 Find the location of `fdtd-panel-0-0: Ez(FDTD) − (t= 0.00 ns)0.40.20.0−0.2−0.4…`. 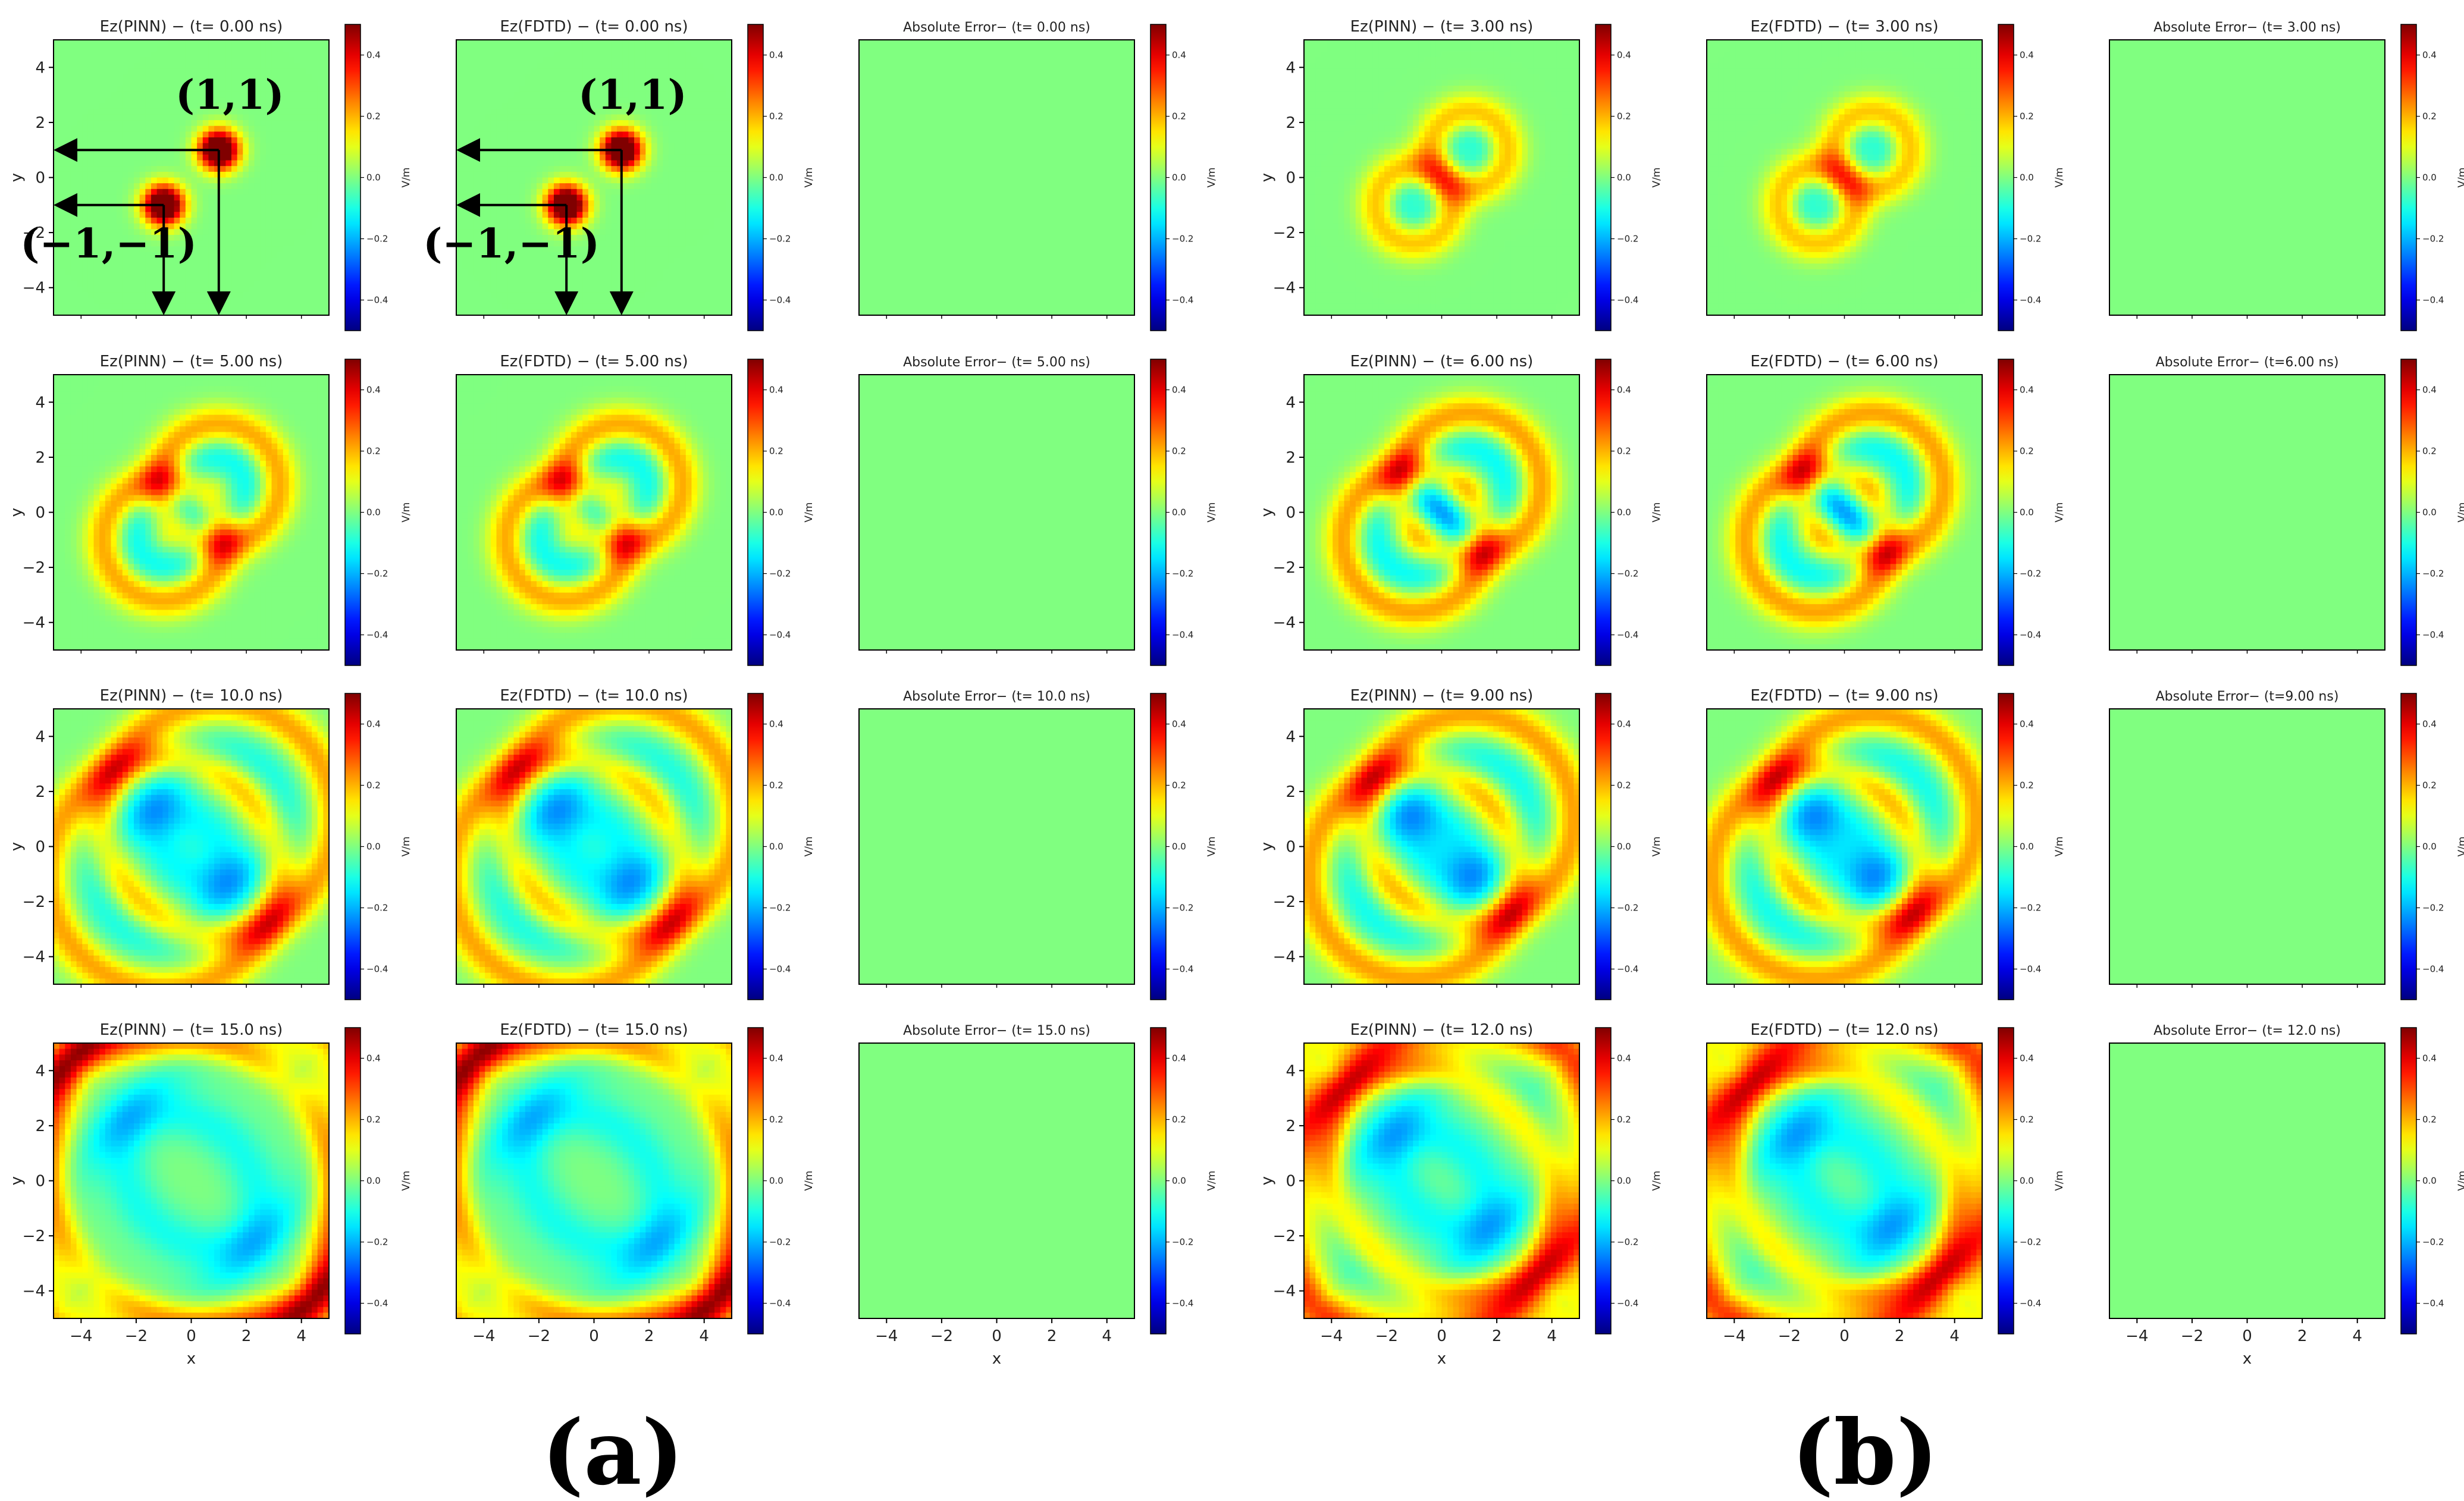

fdtd-panel-0-0: Ez(FDTD) − (t= 0.00 ns)0.40.20.0−0.2−0.4… is located at coordinates (619, 174).